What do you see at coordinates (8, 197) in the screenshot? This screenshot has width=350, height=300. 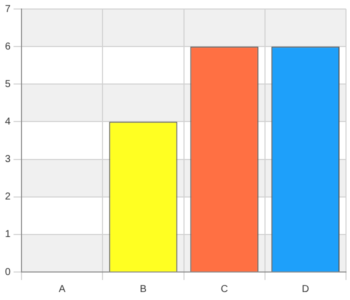 I see `y-tick-label: 2` at bounding box center [8, 197].